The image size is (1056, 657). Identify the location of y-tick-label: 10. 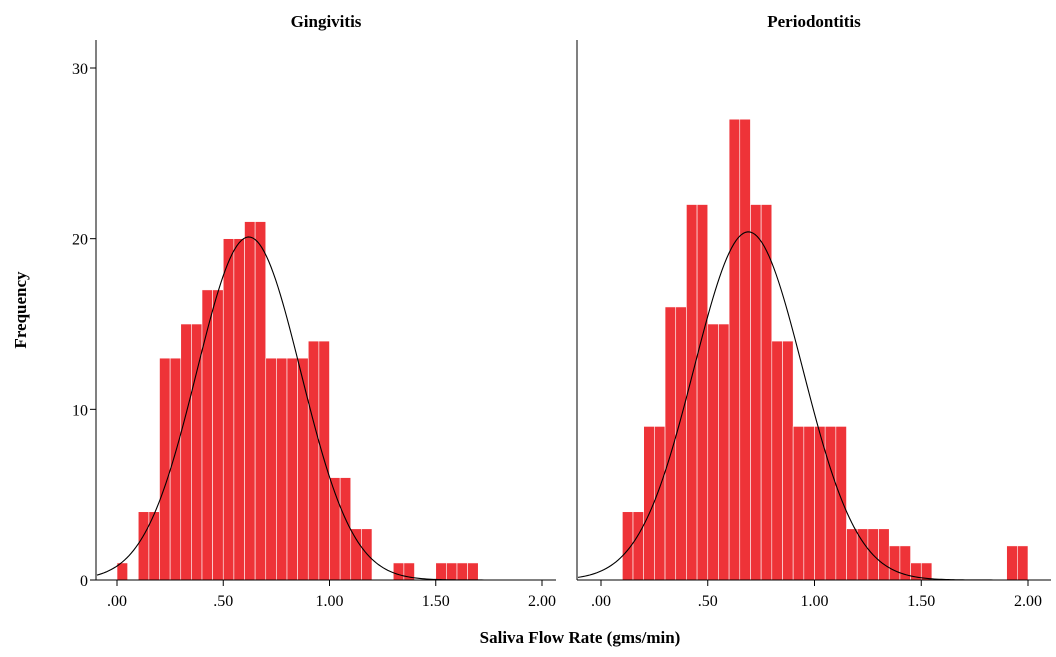
(80, 410).